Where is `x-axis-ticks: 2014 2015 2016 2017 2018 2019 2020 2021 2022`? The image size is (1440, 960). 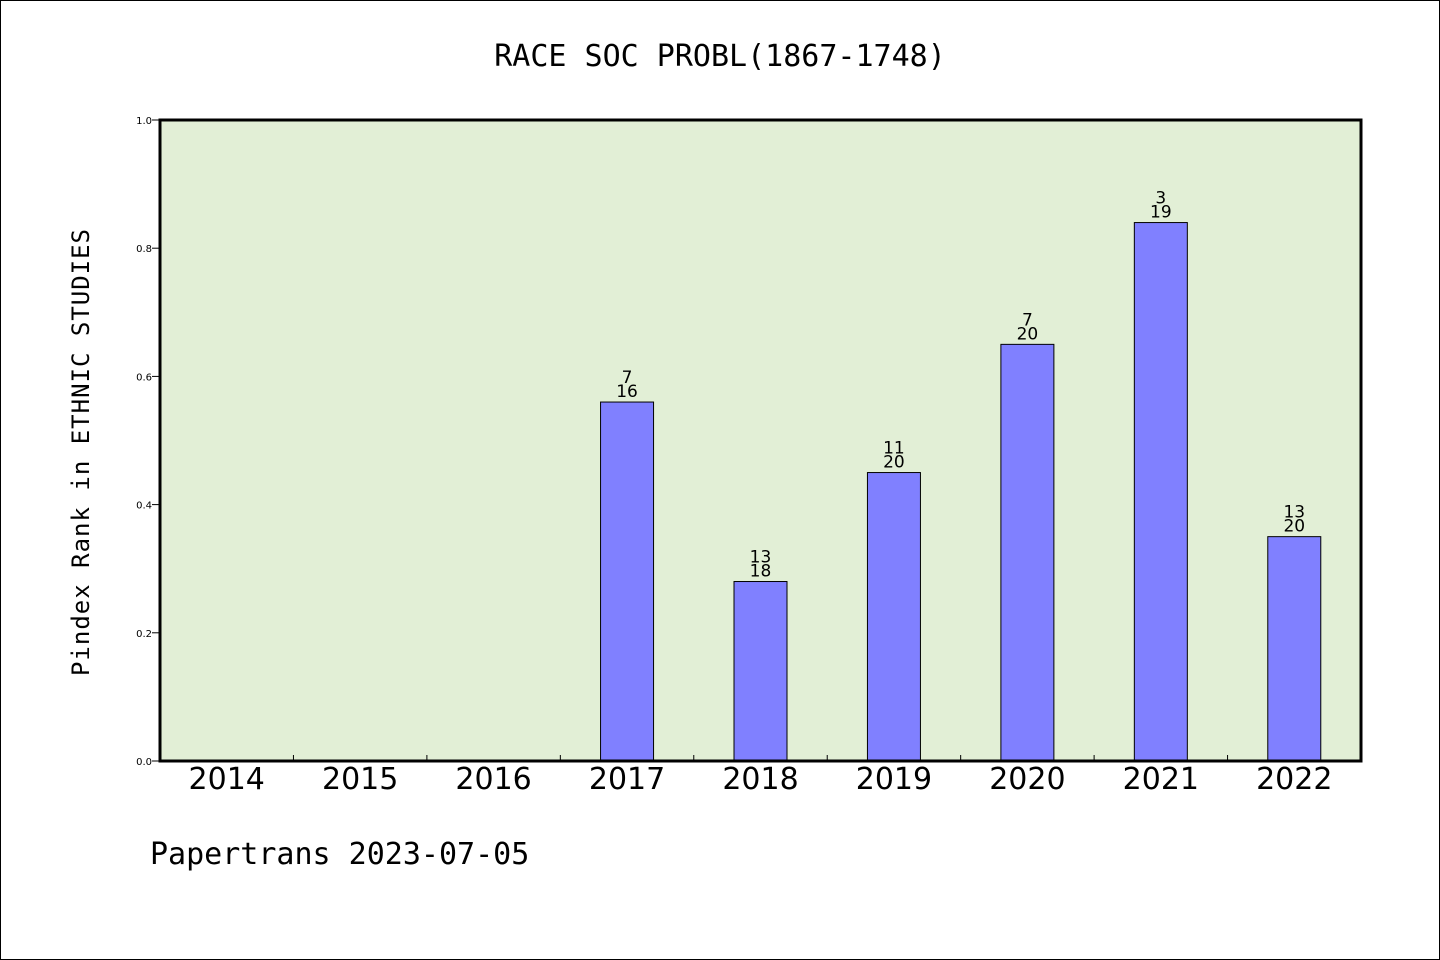
x-axis-ticks: 2014 2015 2016 2017 2018 2019 2020 2021 2022 is located at coordinates (760, 776).